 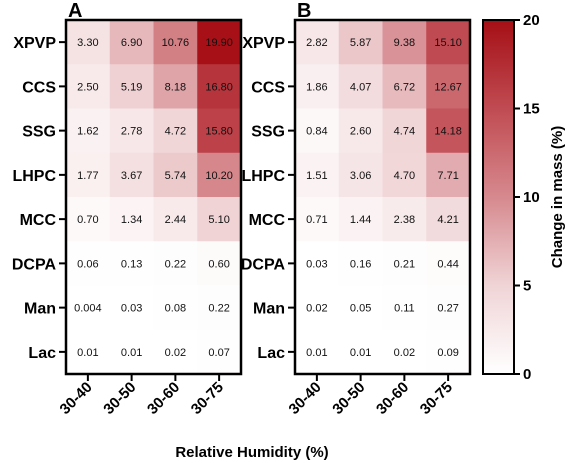 I want to click on colorbar-tick-label: 20, so click(x=531, y=20).